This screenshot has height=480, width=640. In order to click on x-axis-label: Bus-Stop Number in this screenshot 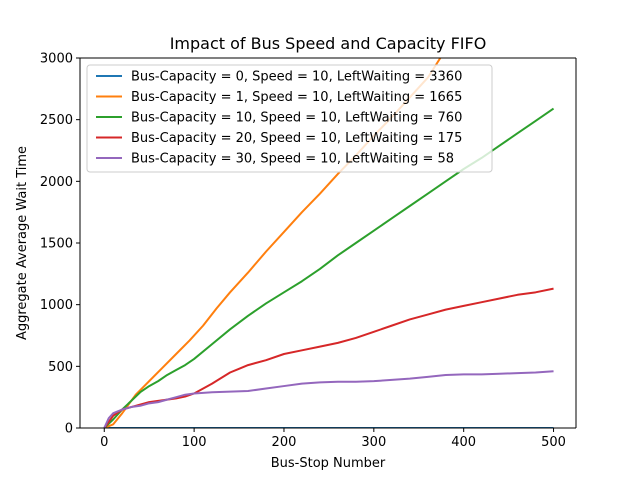, I will do `click(328, 463)`.